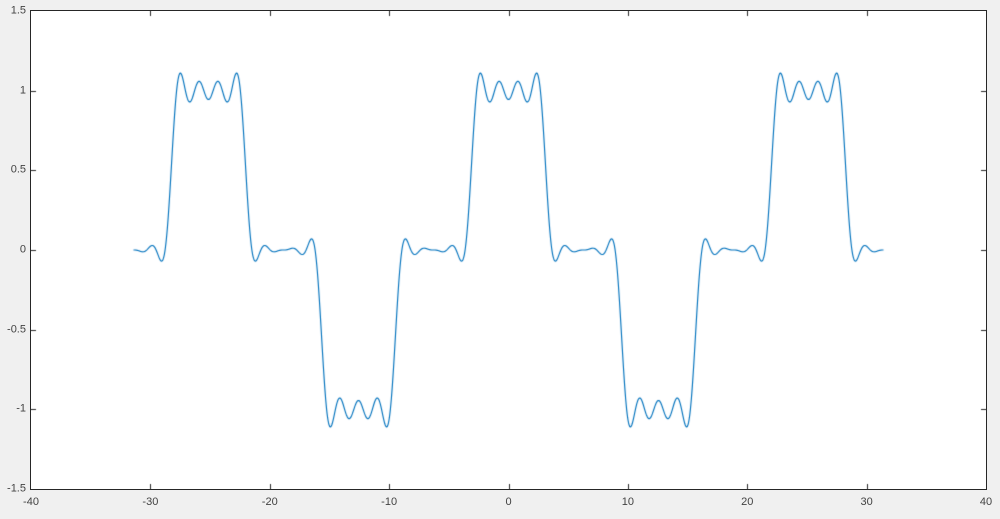 The width and height of the screenshot is (1000, 519). What do you see at coordinates (269, 502) in the screenshot?
I see `x-tick-label: -20` at bounding box center [269, 502].